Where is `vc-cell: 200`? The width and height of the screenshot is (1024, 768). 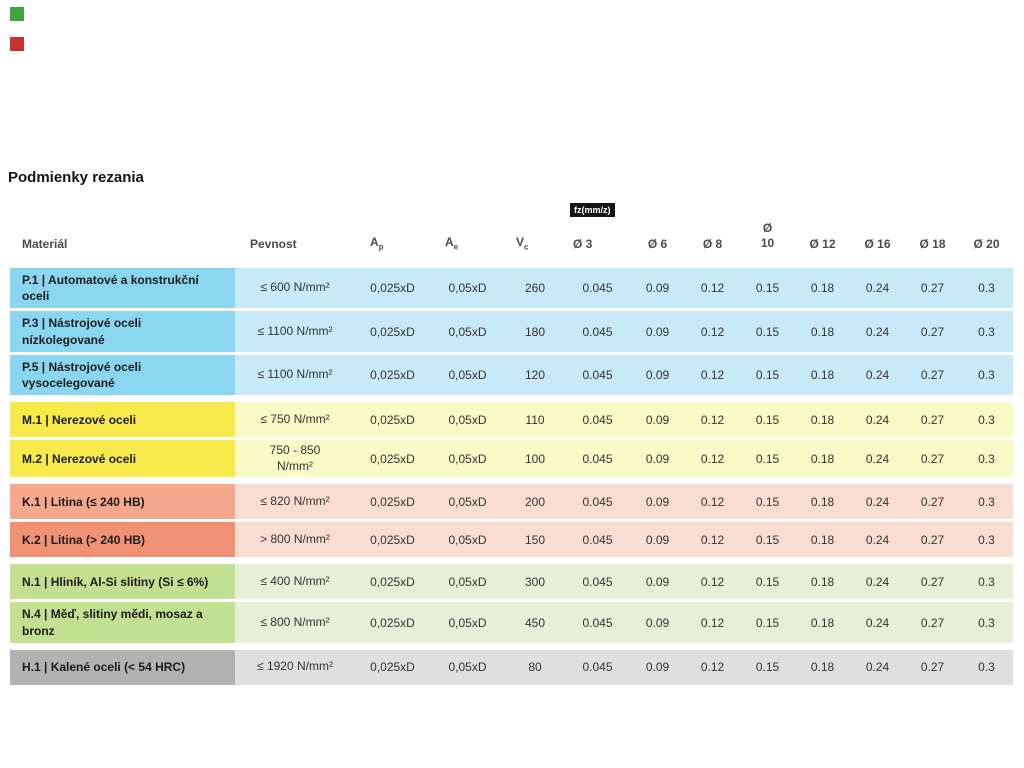 vc-cell: 200 is located at coordinates (535, 502).